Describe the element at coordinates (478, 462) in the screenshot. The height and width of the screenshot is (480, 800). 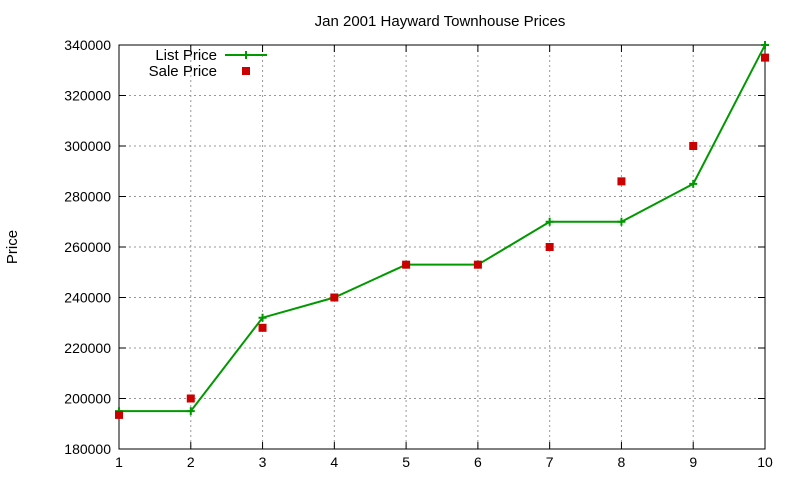
I see `x-tick-label: 6` at that location.